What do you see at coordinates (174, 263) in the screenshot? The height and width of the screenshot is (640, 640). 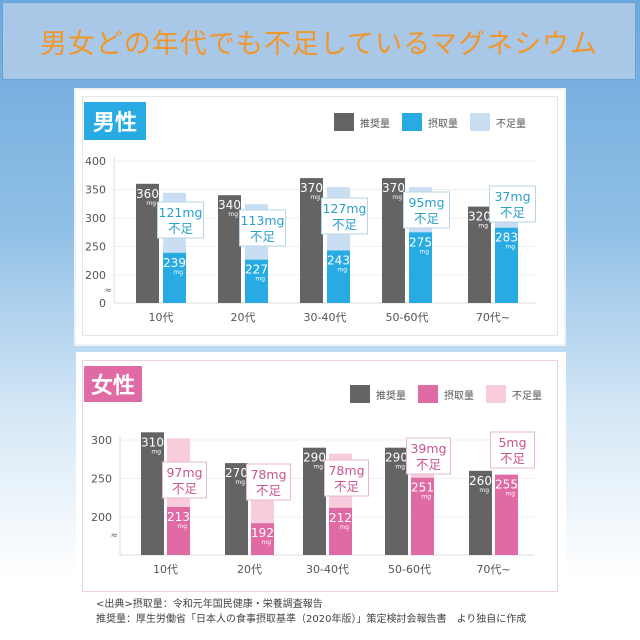 I see `bar-value-intake: 239` at bounding box center [174, 263].